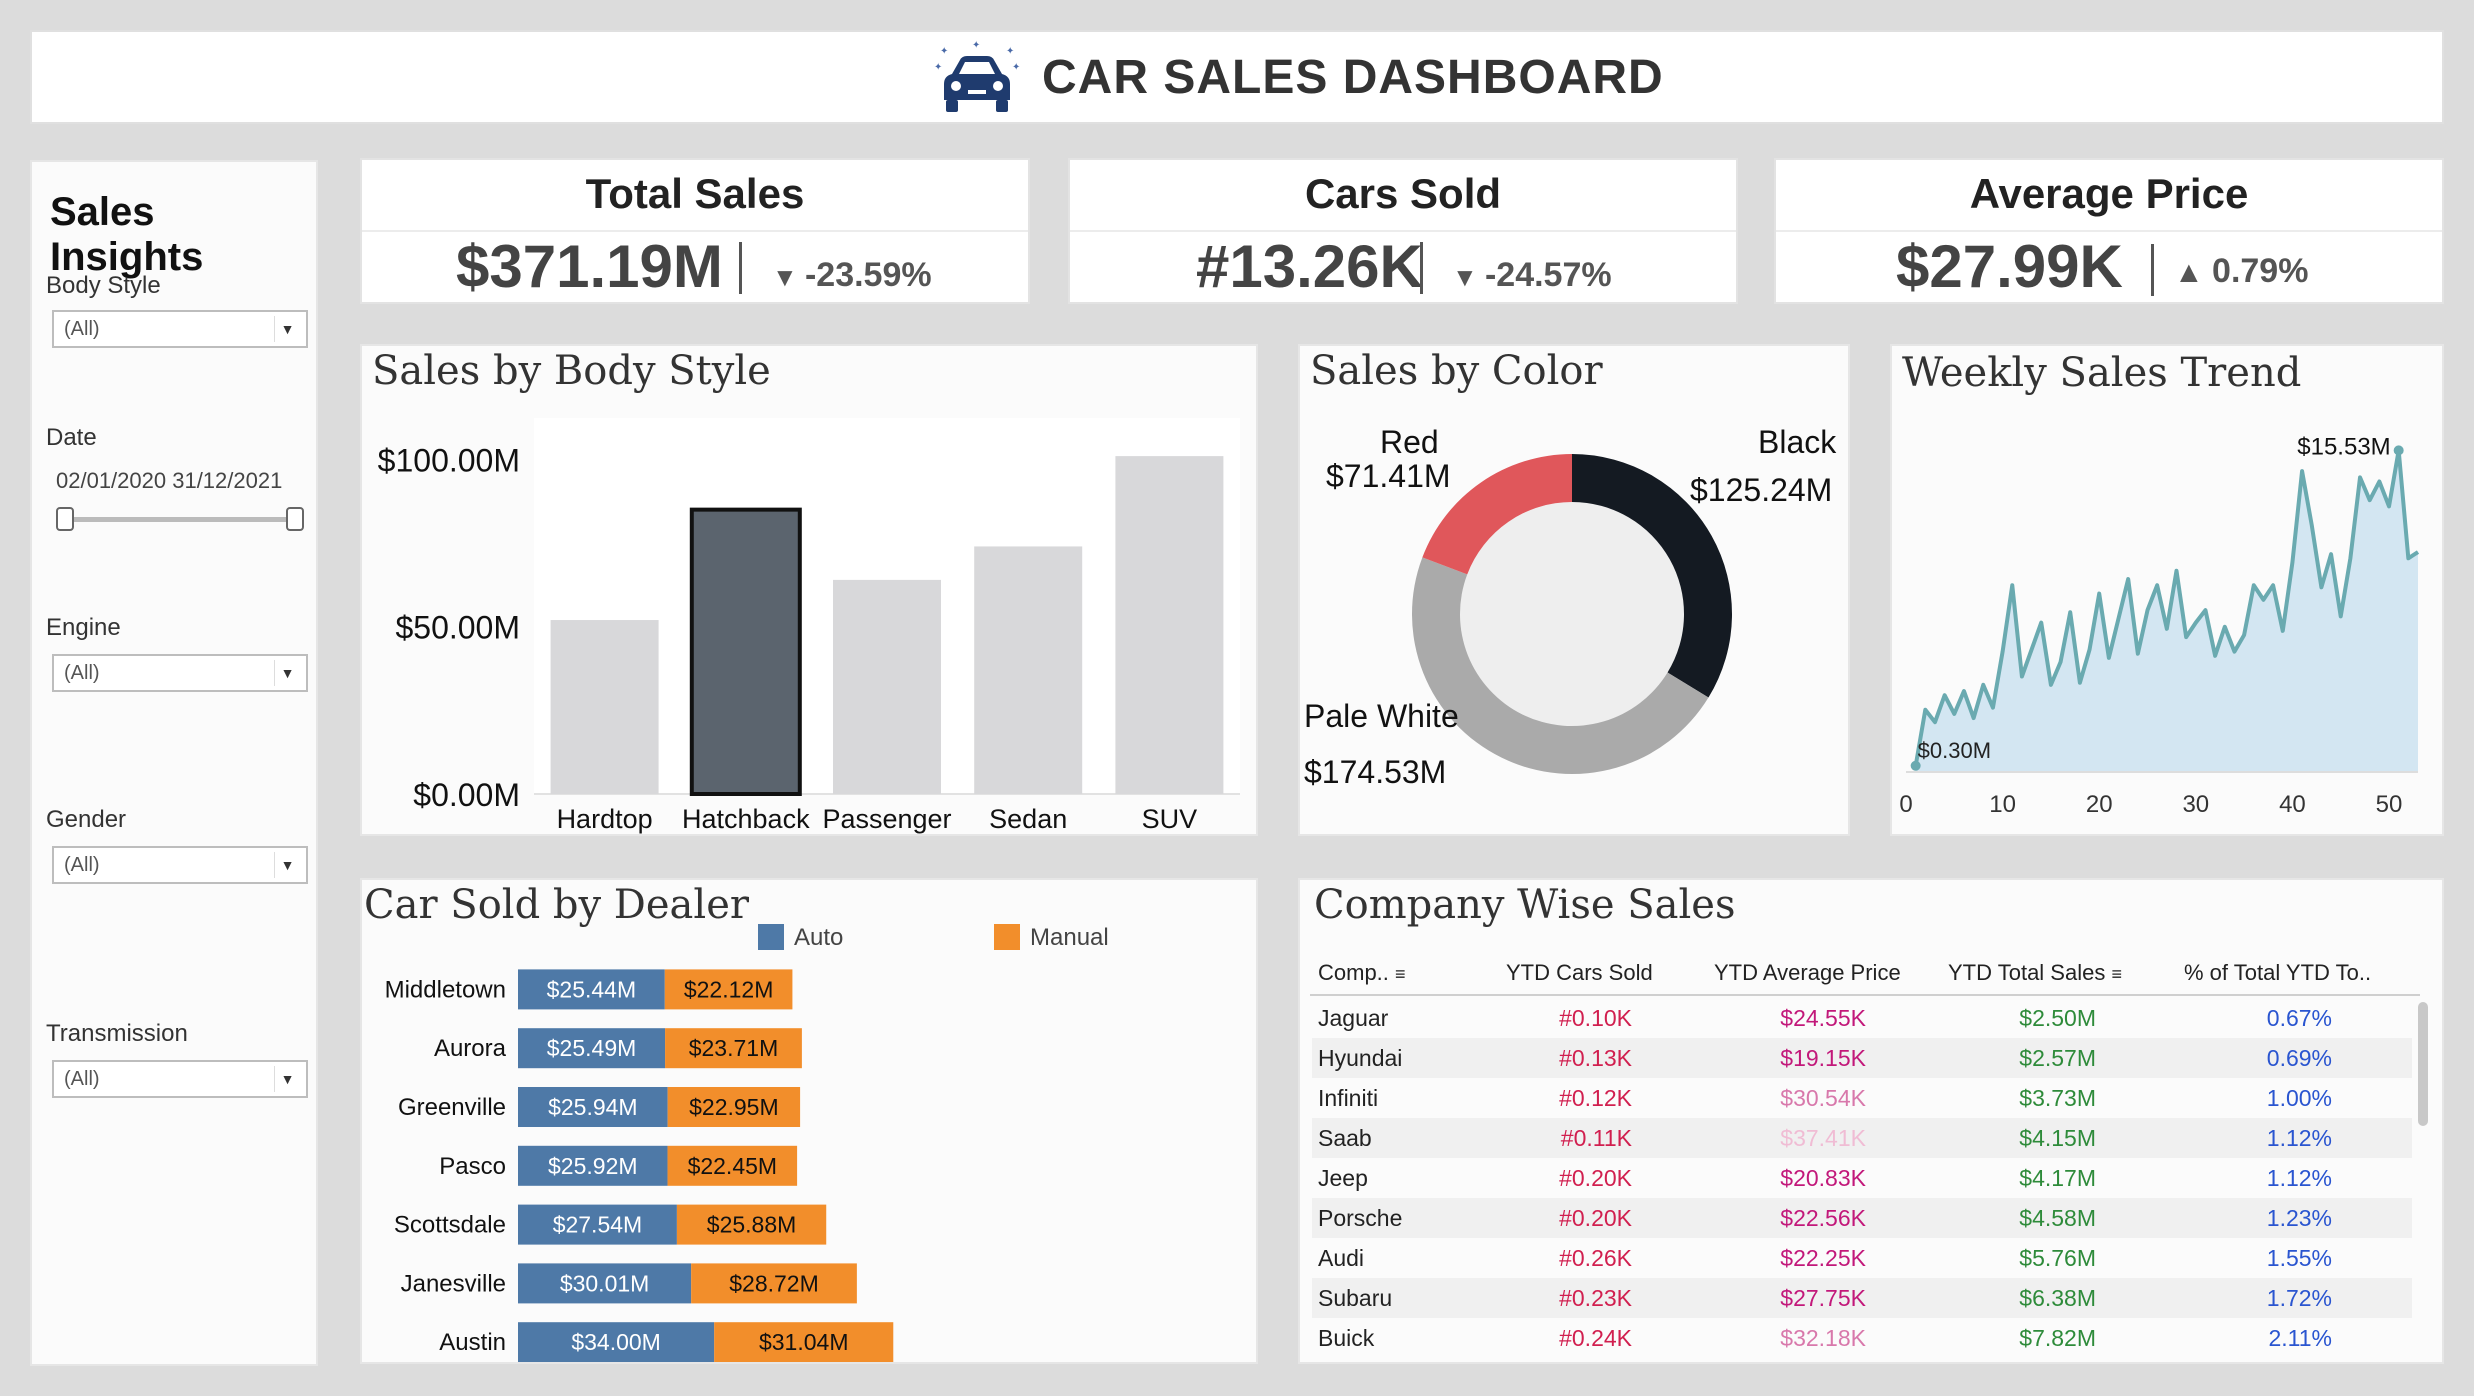  I want to click on auto-value-label: $27.54M, so click(598, 1225).